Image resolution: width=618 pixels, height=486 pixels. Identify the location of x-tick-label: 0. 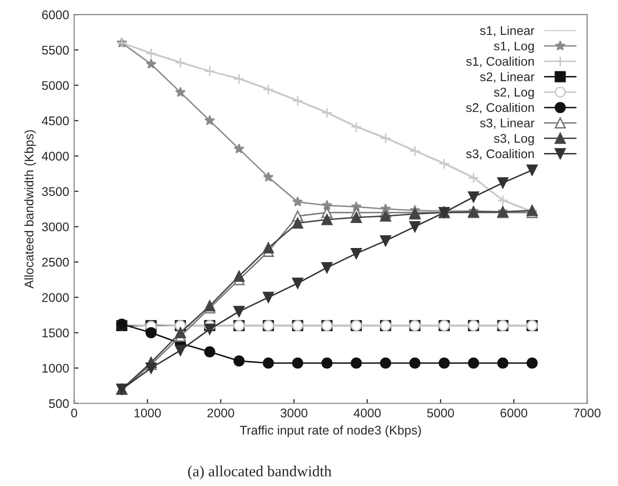
(74, 413).